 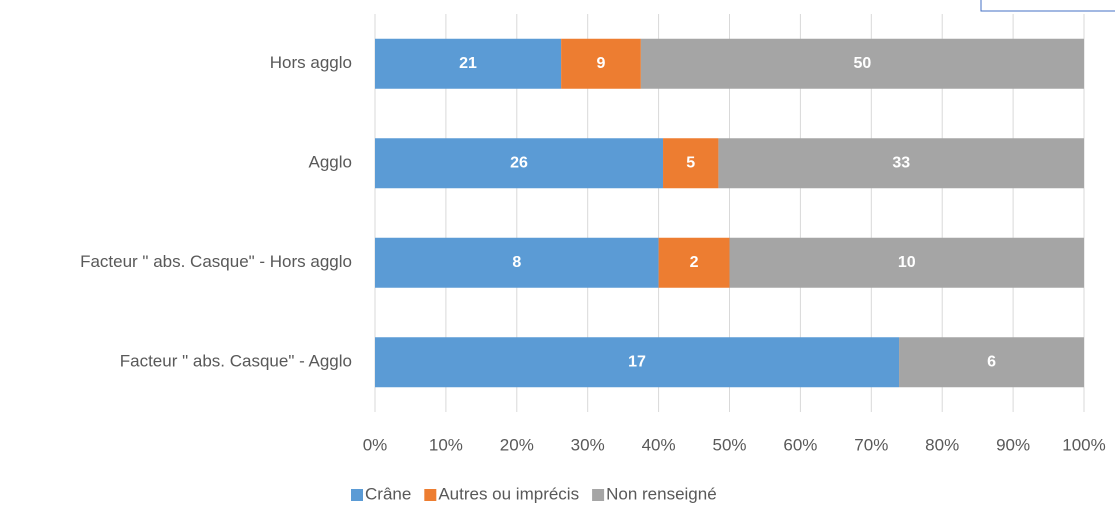 What do you see at coordinates (375, 444) in the screenshot?
I see `x-tick-label: 0%` at bounding box center [375, 444].